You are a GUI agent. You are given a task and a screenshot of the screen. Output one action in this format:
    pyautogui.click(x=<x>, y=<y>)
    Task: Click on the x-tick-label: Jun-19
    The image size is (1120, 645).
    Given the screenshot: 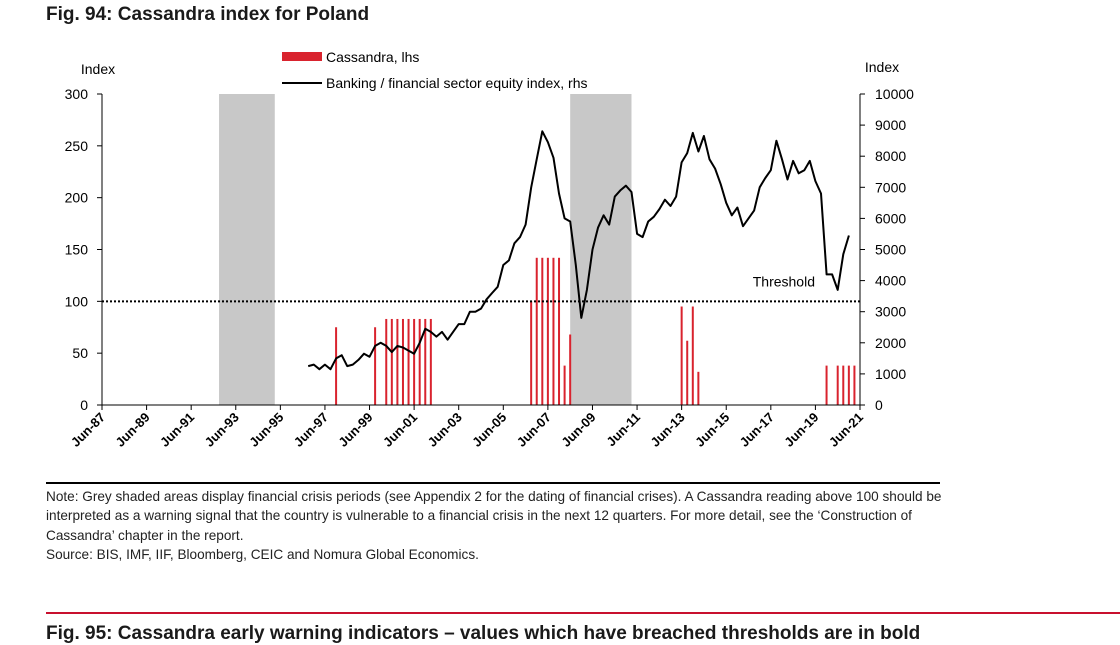 What is the action you would take?
    pyautogui.click(x=801, y=430)
    